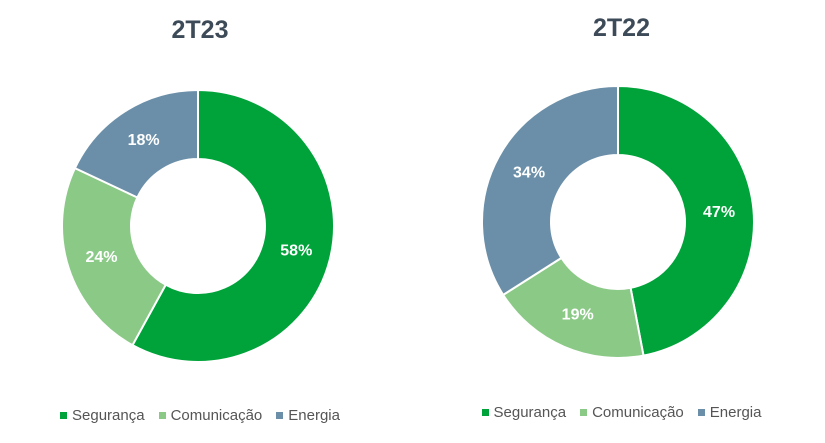 The height and width of the screenshot is (443, 825). Describe the element at coordinates (719, 212) in the screenshot. I see `data-label-seguranca: 47%` at that location.